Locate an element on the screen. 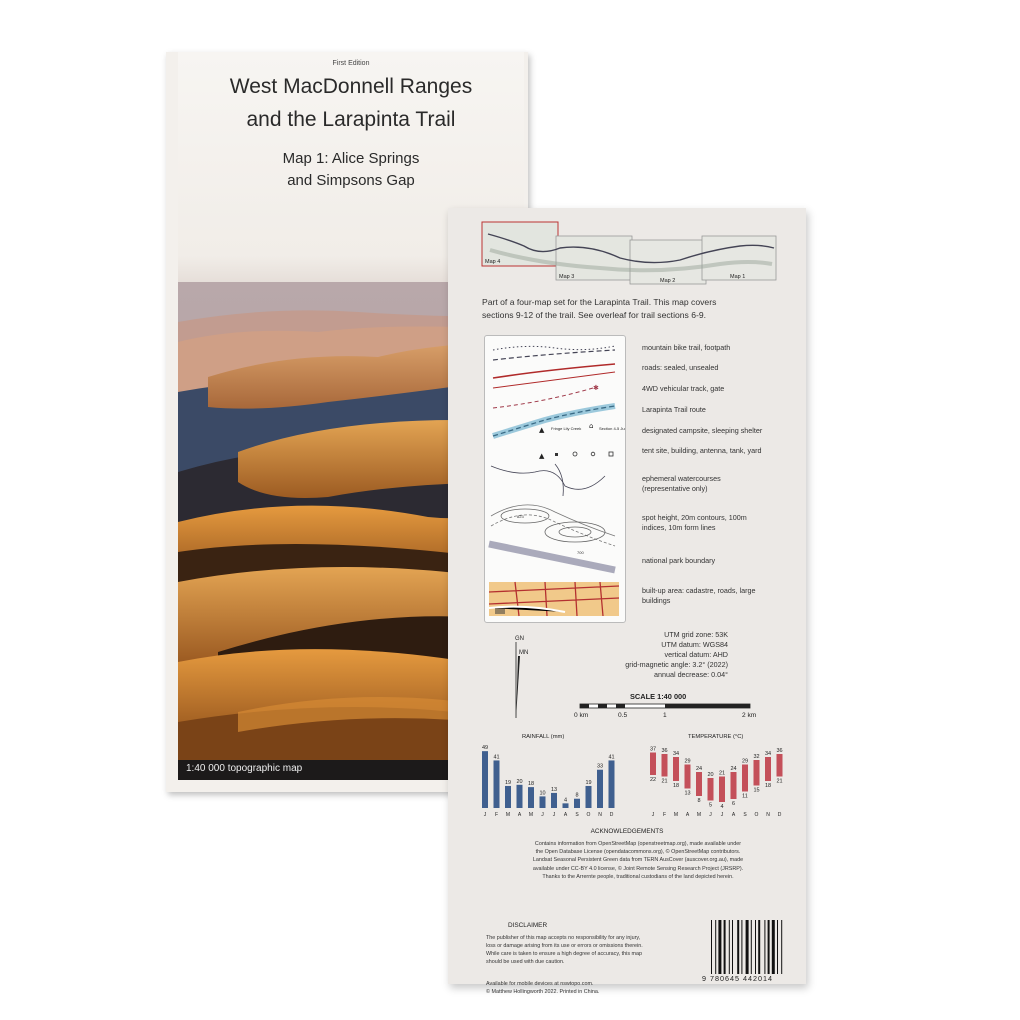 The image size is (1020, 1020). edition-label: First Edition is located at coordinates (351, 63).